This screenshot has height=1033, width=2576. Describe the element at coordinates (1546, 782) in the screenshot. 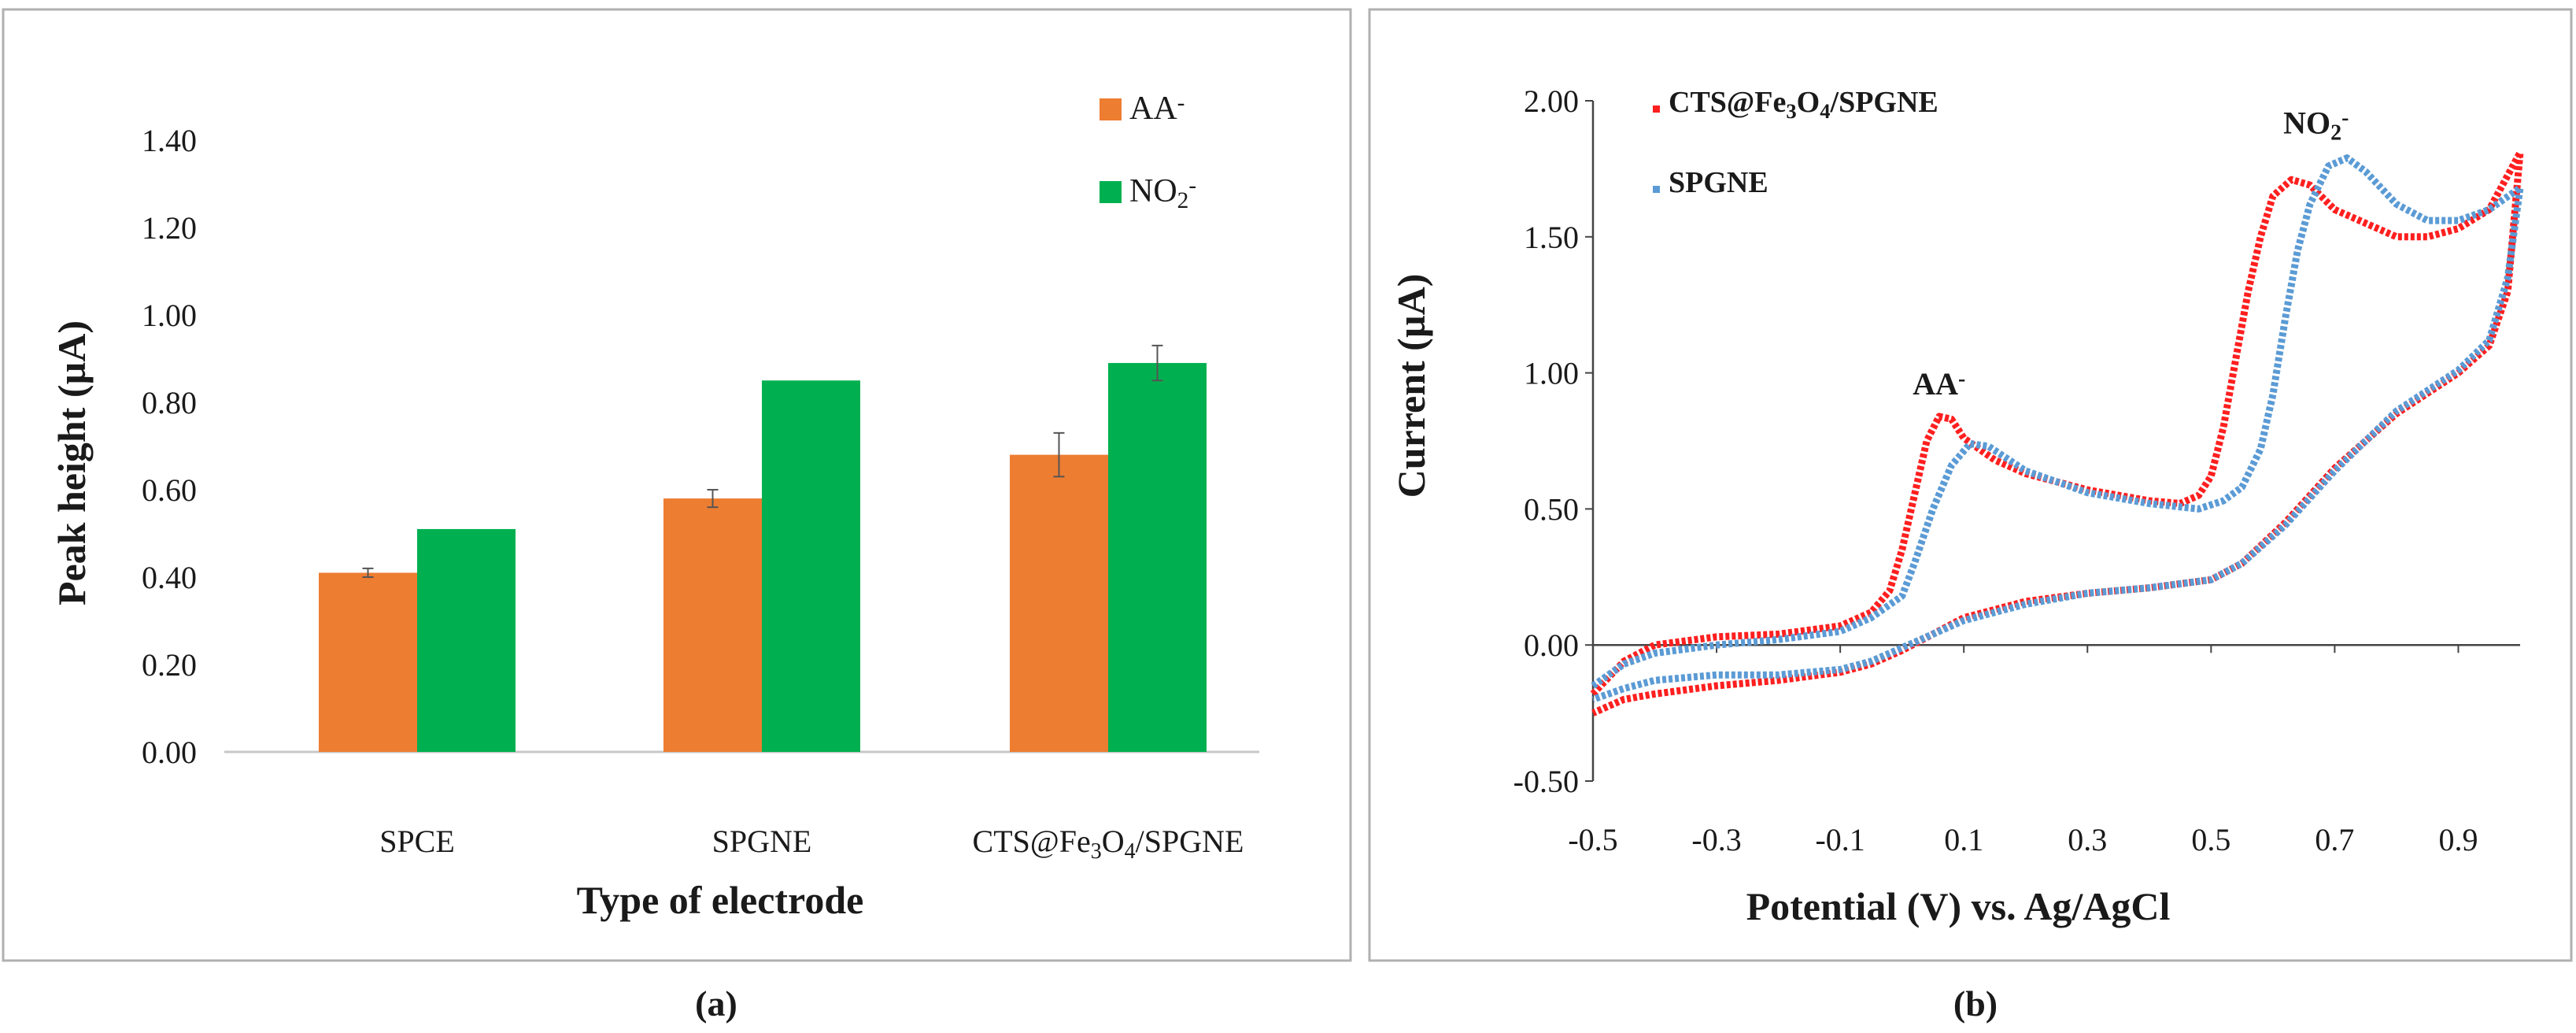

I see `panel-b-ytick-label: -0.50` at that location.